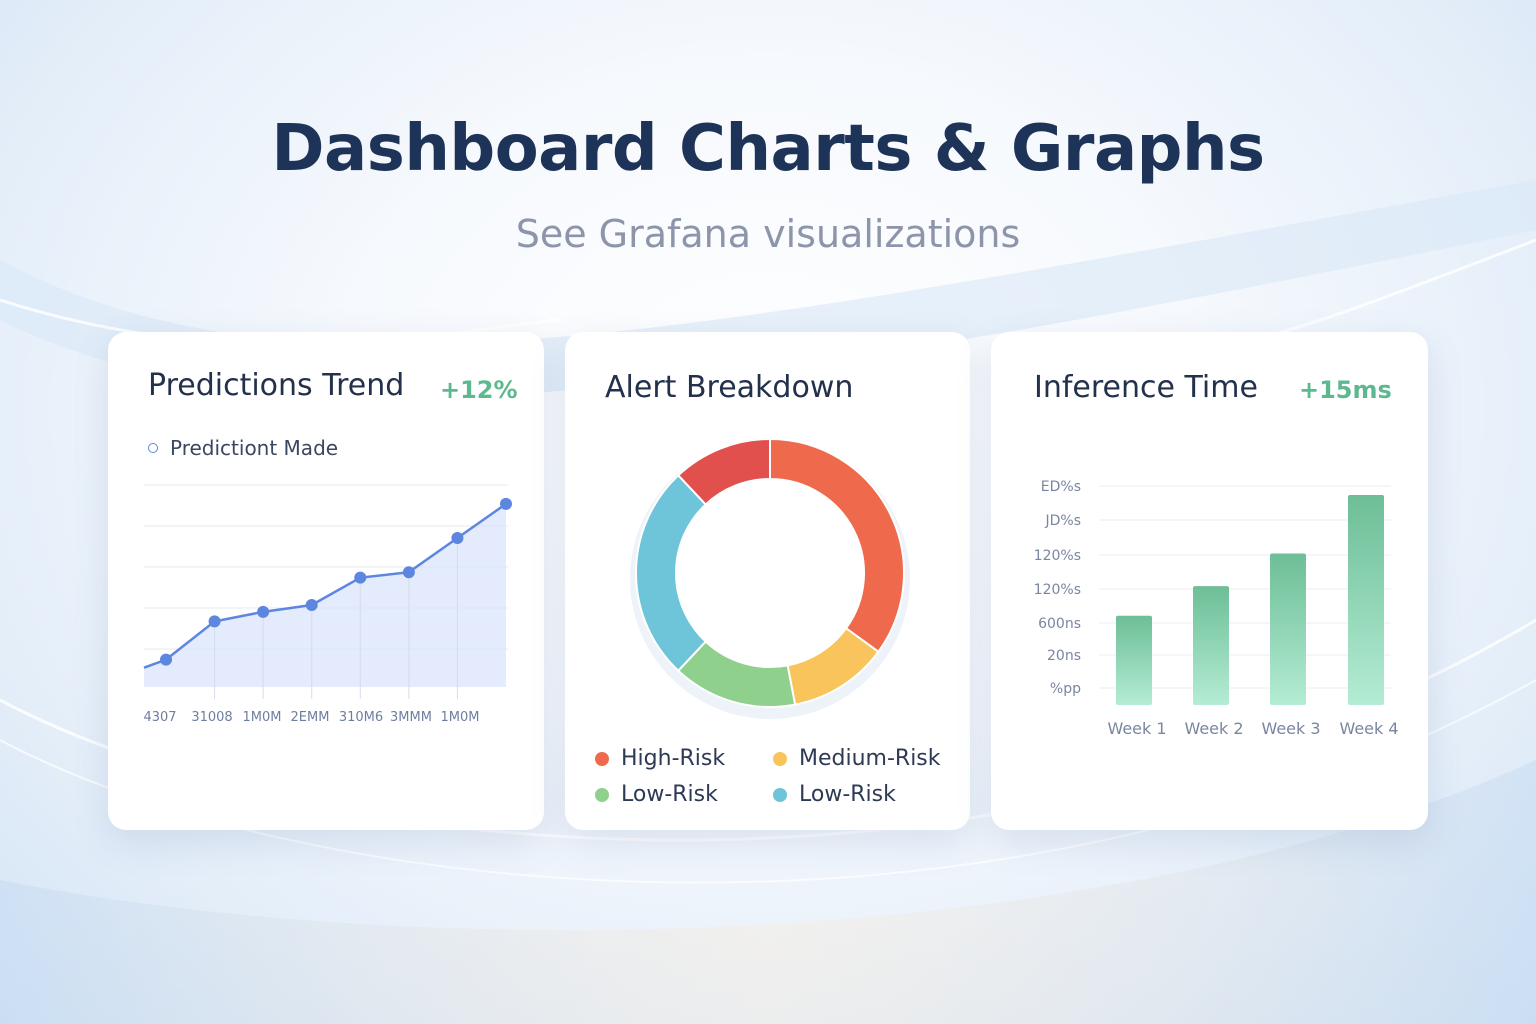 This screenshot has height=1024, width=1536. Describe the element at coordinates (1136, 728) in the screenshot. I see `x-tick-label: Week 1` at that location.